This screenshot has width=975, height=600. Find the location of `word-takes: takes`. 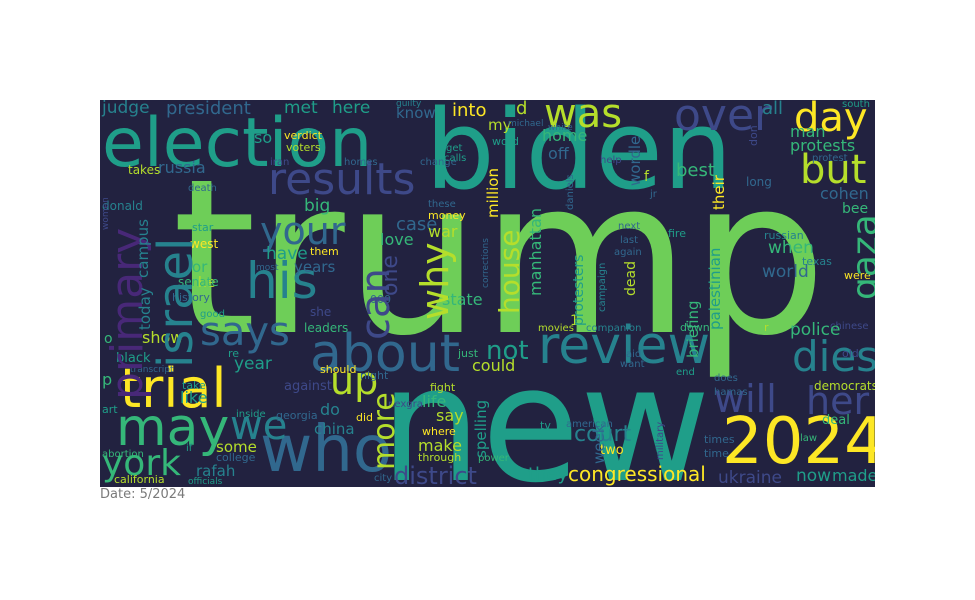

word-takes: takes is located at coordinates (144, 170).